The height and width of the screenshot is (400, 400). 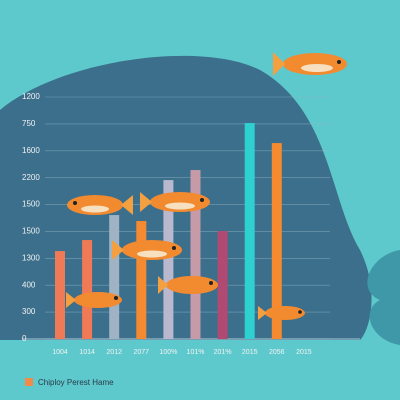 I want to click on x-tick-label: 1014, so click(x=87, y=352).